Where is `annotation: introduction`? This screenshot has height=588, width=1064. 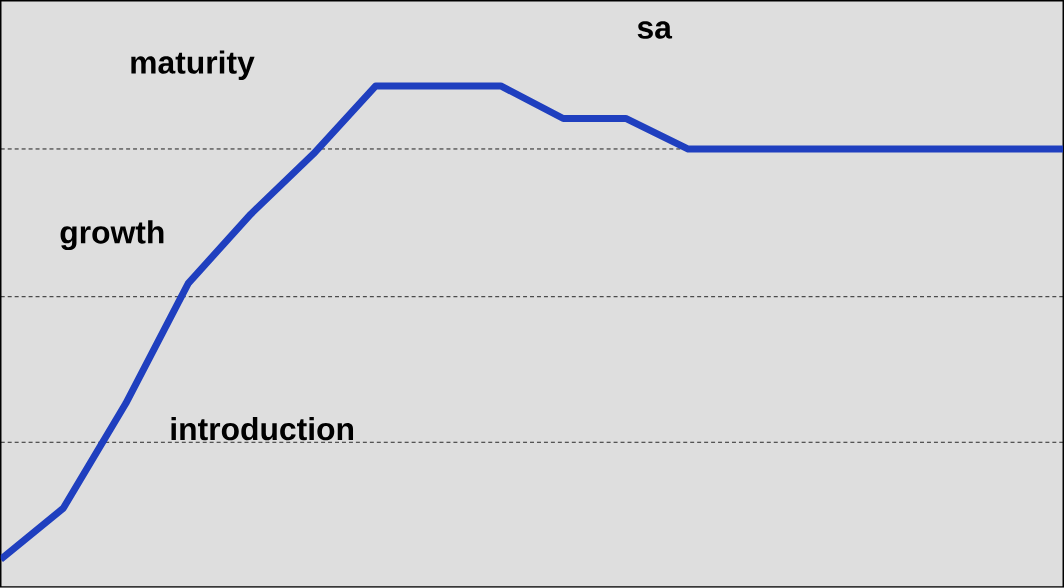
annotation: introduction is located at coordinates (262, 429).